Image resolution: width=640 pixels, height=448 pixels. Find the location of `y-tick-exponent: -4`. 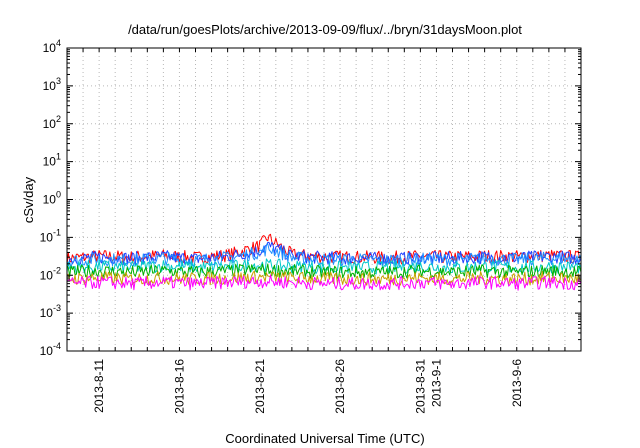

y-tick-exponent: -4 is located at coordinates (57, 346).